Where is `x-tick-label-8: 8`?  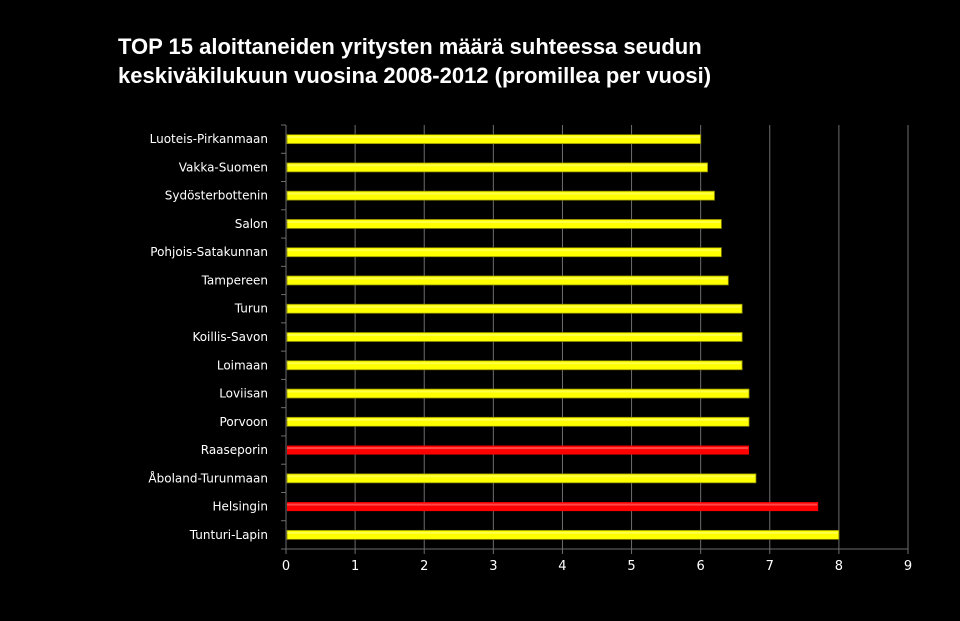
x-tick-label-8: 8 is located at coordinates (839, 566).